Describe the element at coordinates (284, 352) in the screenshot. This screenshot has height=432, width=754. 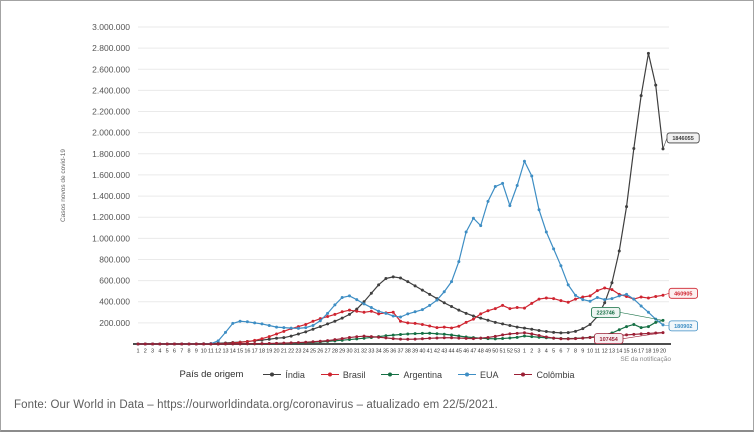
I see `x-tick-label: 21` at that location.